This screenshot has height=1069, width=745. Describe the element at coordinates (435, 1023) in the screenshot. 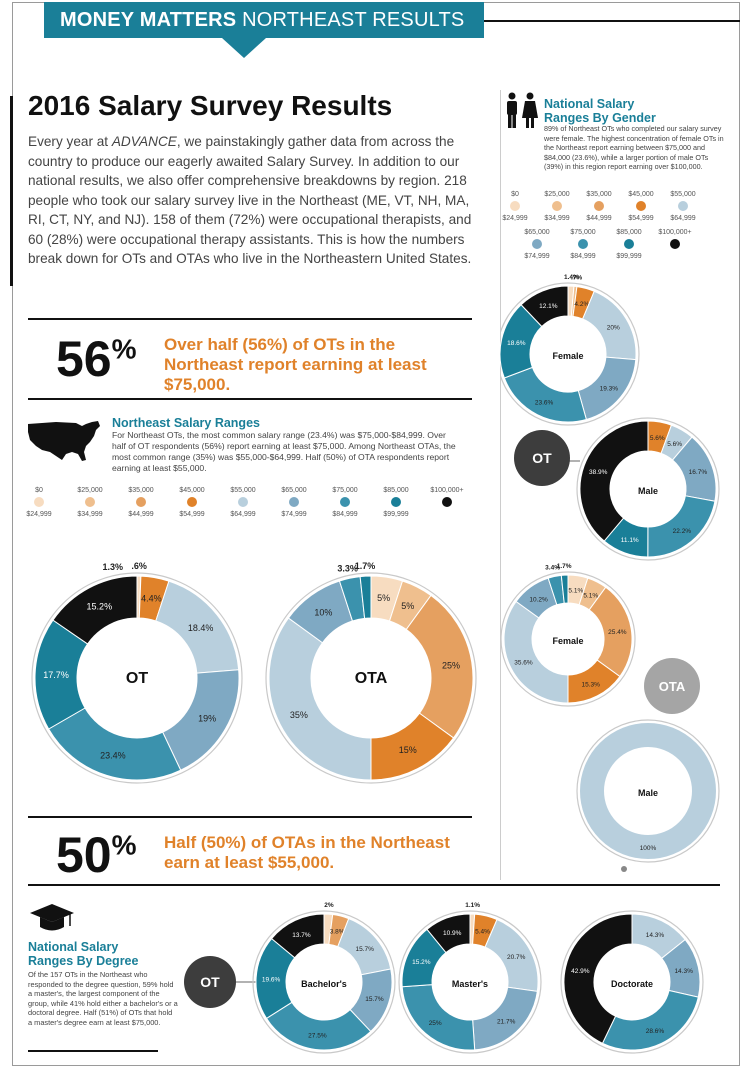

I see `slice-label: 25%` at that location.